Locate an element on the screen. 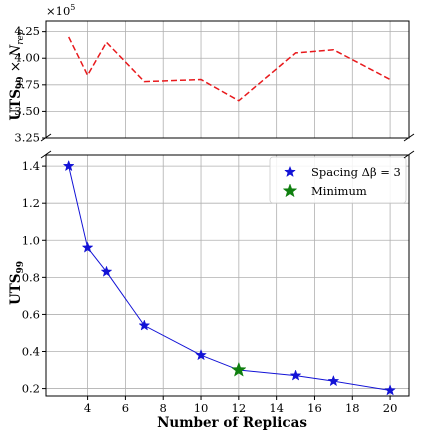 This screenshot has width=425, height=437. legend-label-spacing: Spacing Δβ = 3 is located at coordinates (356, 172).